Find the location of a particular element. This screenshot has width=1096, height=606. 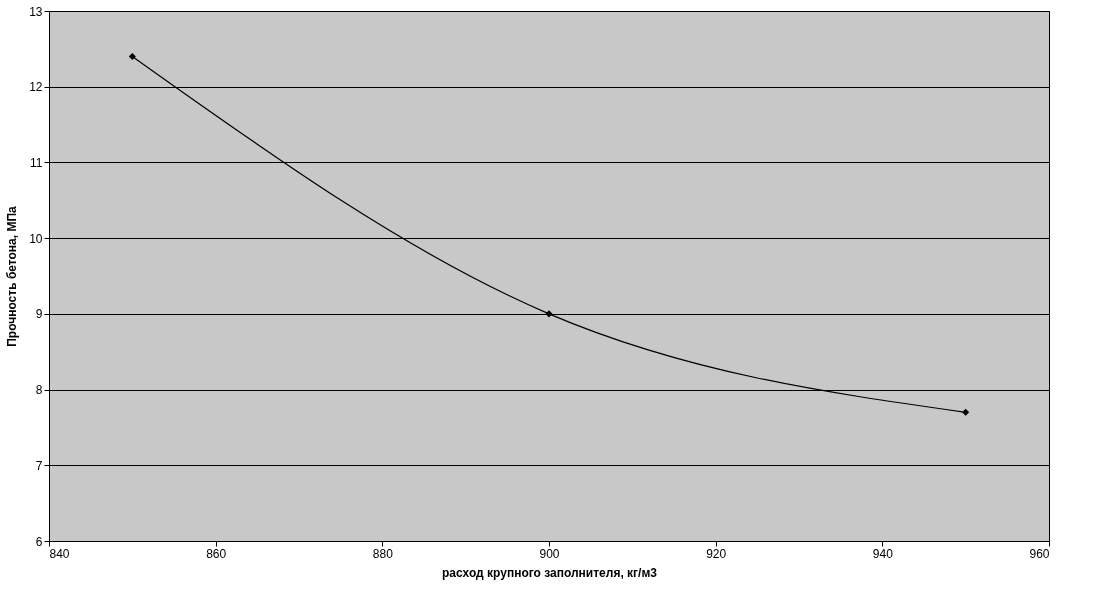

x-tick-label: 920 is located at coordinates (716, 553).